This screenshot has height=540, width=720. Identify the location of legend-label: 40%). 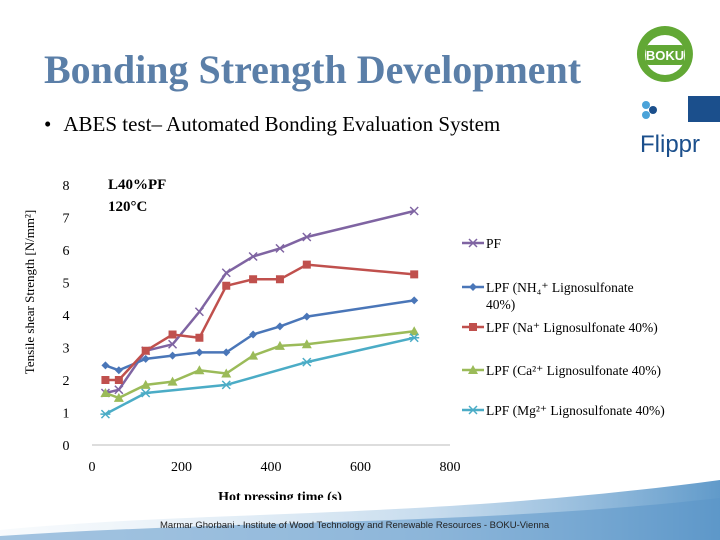
(500, 304).